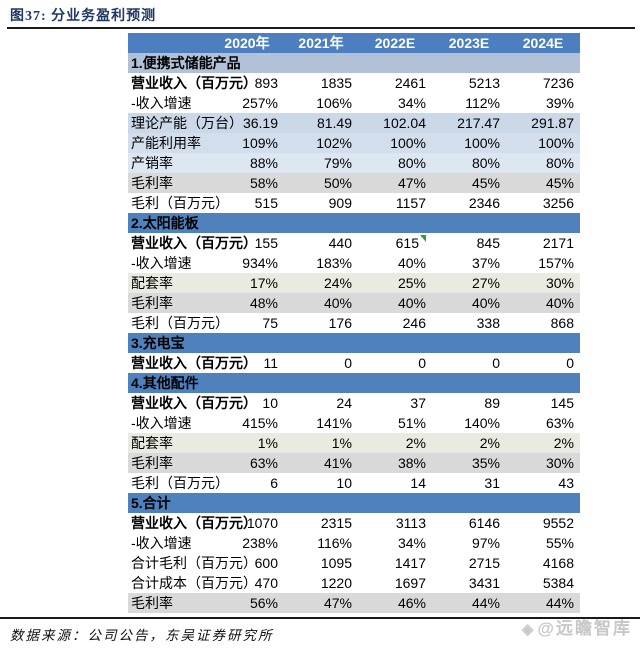  Describe the element at coordinates (321, 28) in the screenshot. I see `top-divider` at that location.